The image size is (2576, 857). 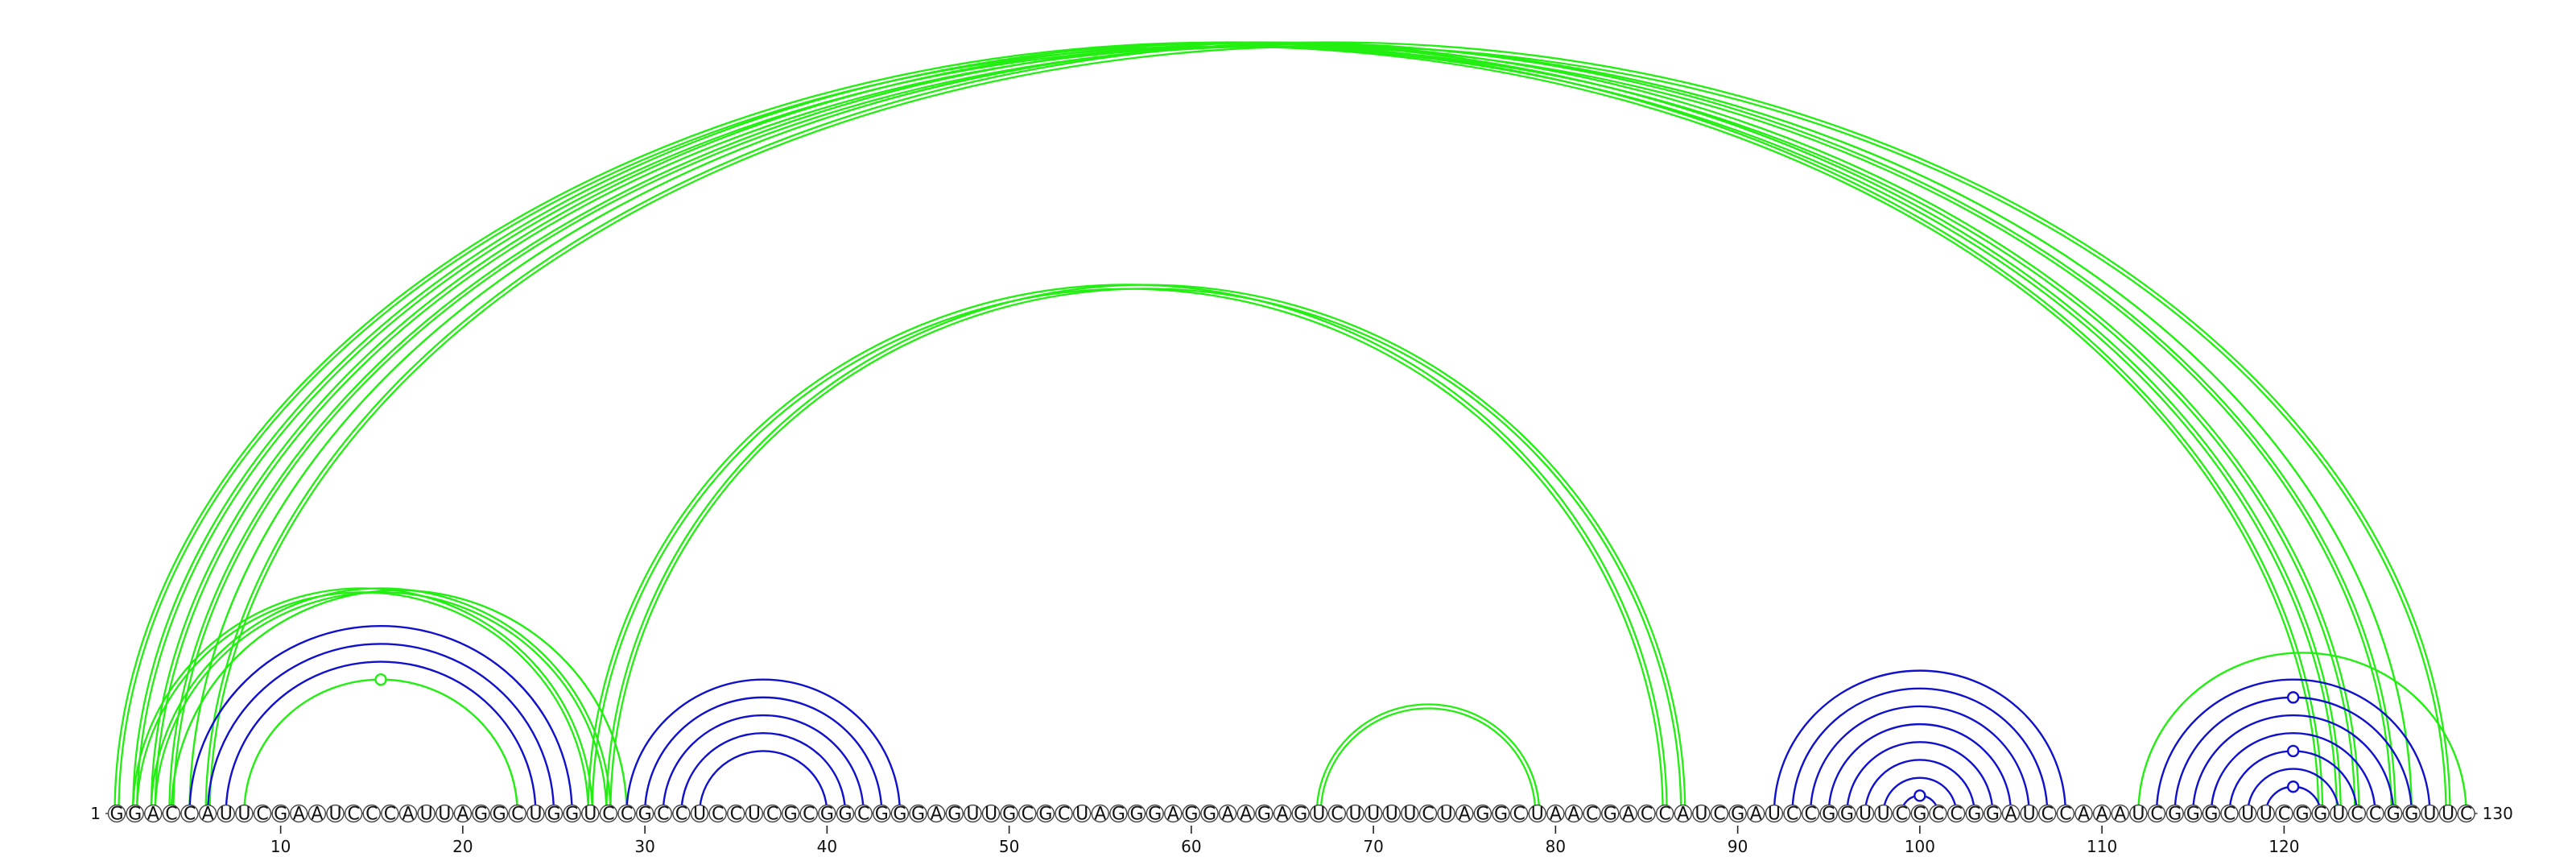 I want to click on tick-label: 90, so click(x=1738, y=846).